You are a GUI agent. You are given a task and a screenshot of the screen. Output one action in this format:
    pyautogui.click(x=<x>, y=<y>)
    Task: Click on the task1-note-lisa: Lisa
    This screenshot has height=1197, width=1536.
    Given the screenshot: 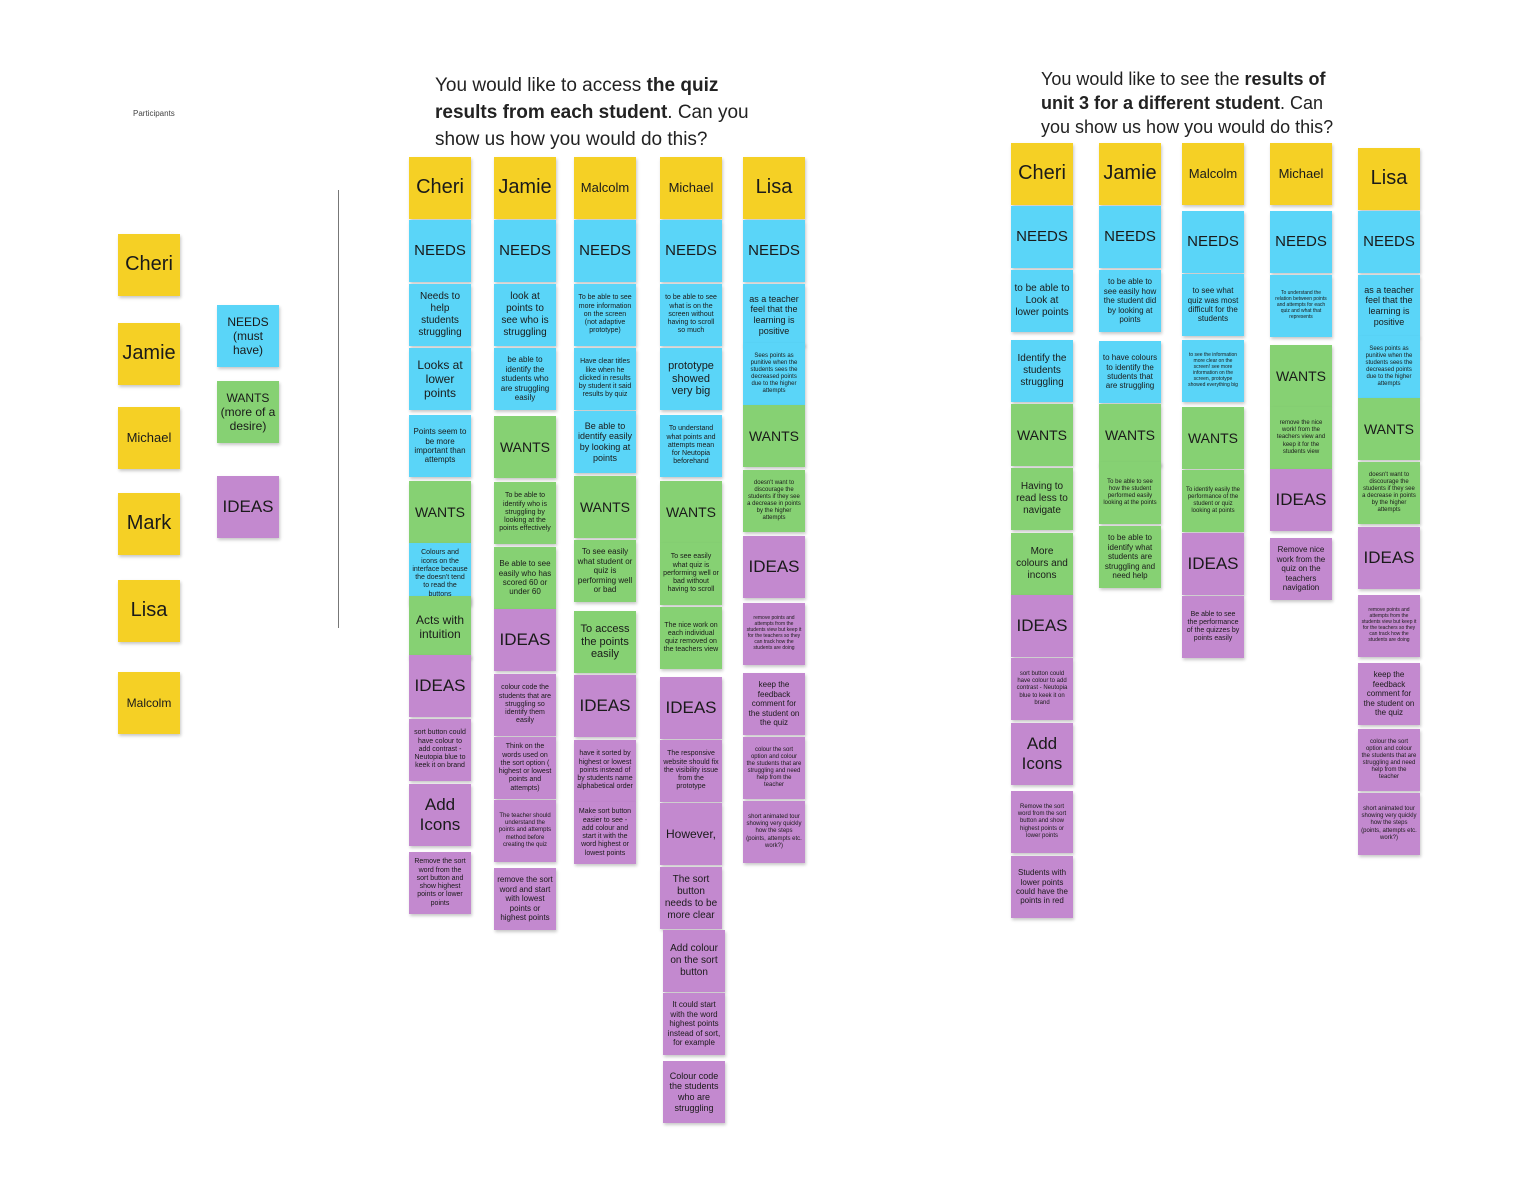 What is the action you would take?
    pyautogui.click(x=774, y=188)
    